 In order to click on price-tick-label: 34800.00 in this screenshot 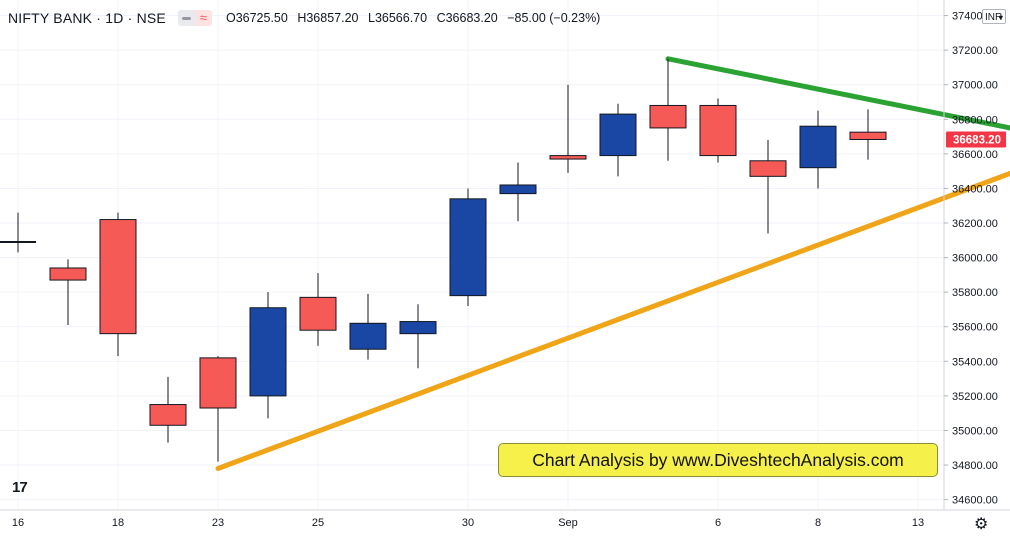, I will do `click(975, 466)`.